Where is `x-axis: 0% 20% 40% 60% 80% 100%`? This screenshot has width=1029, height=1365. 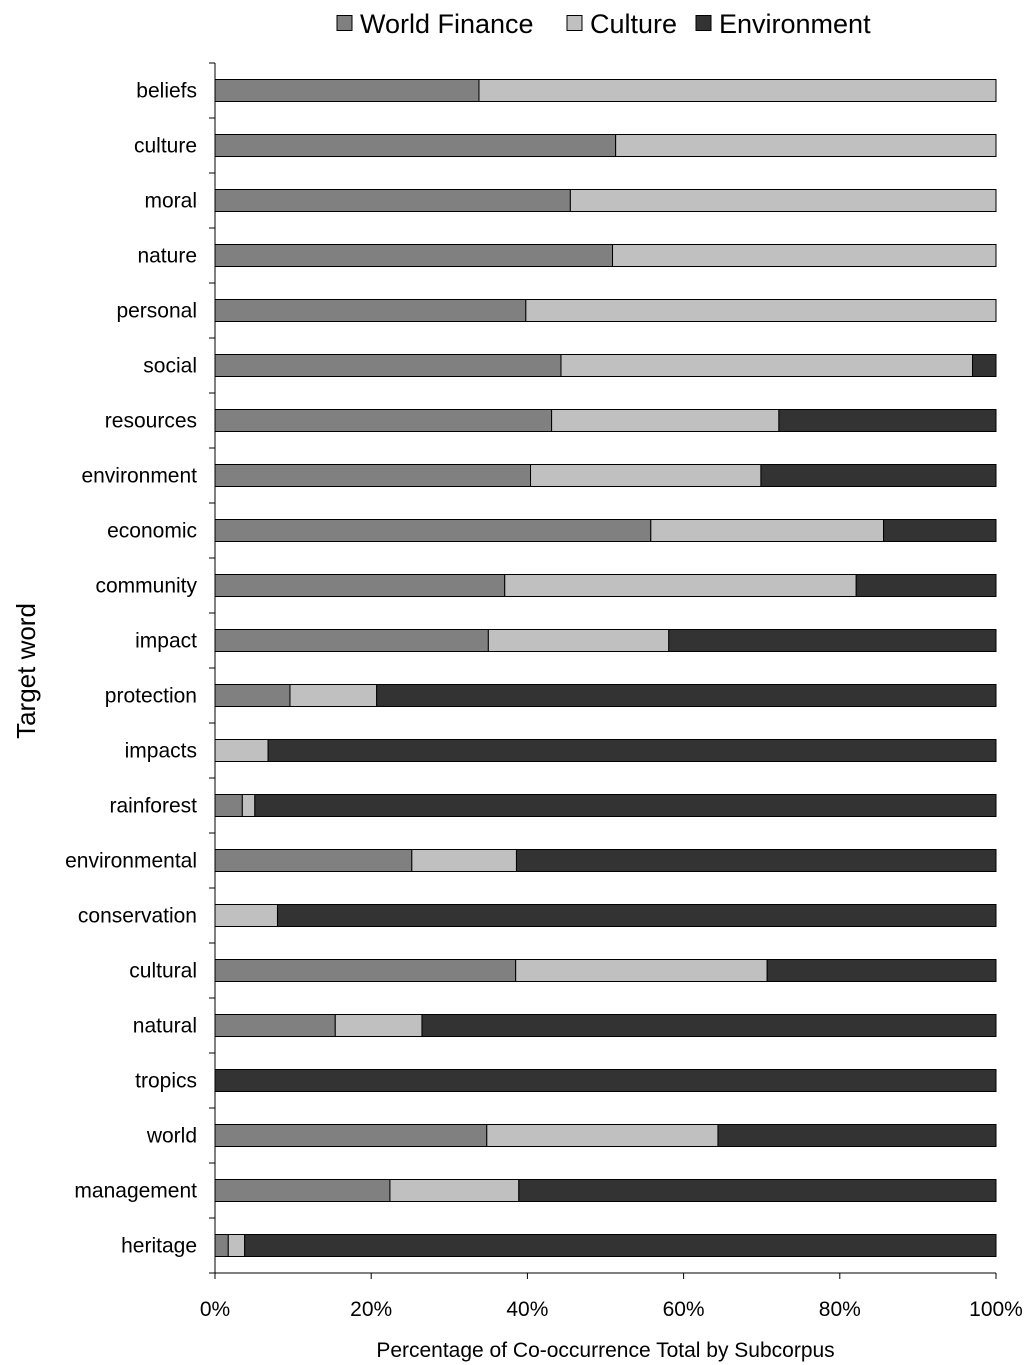 x-axis: 0% 20% 40% 60% 80% 100% is located at coordinates (611, 1296).